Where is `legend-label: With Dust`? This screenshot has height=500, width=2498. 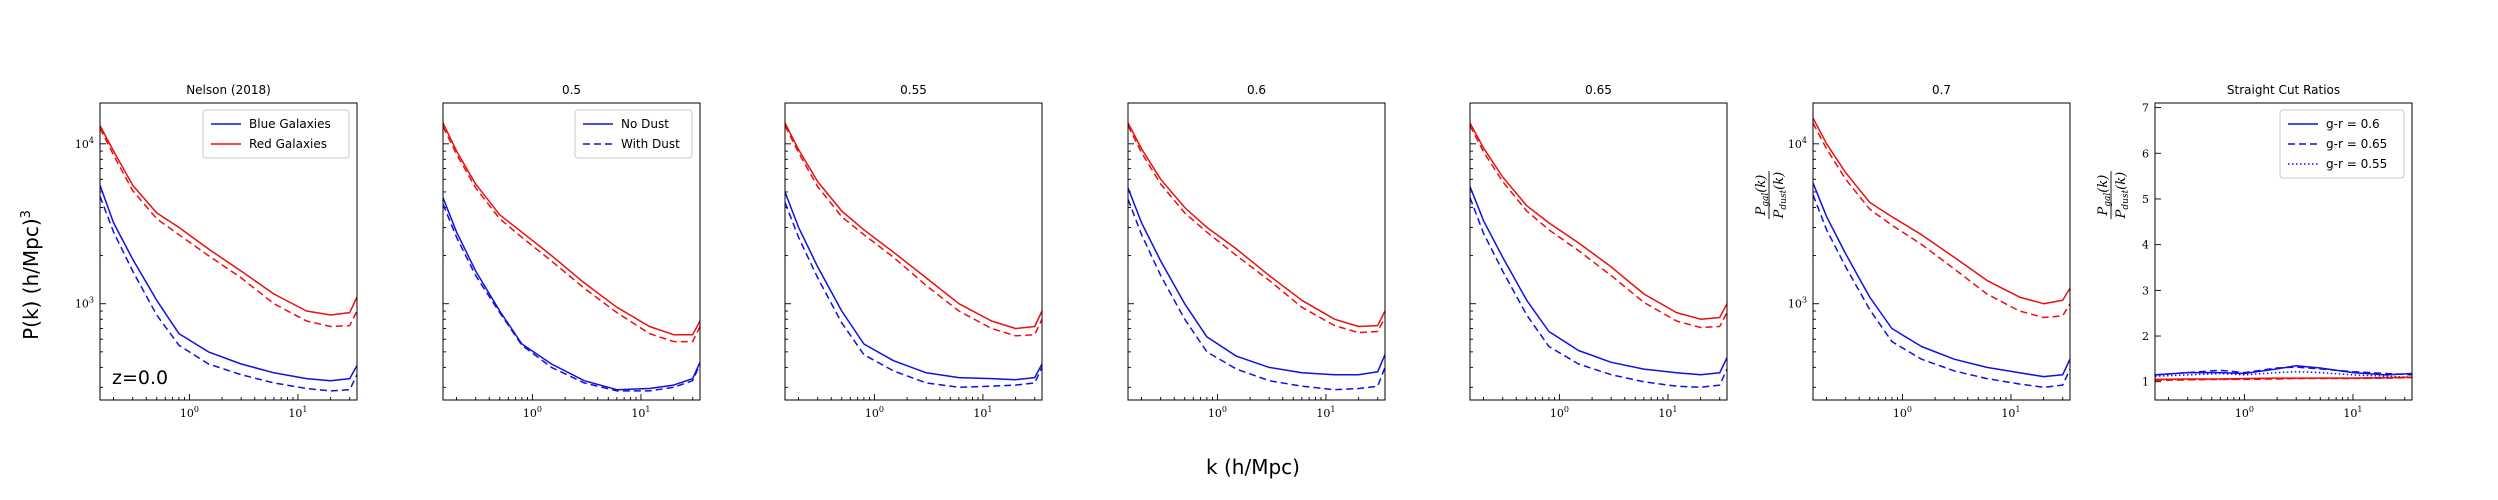
legend-label: With Dust is located at coordinates (650, 144).